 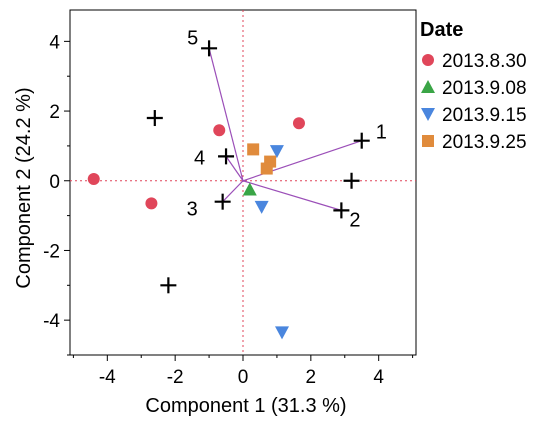 What do you see at coordinates (107, 377) in the screenshot?
I see `x-tick-label: -4` at bounding box center [107, 377].